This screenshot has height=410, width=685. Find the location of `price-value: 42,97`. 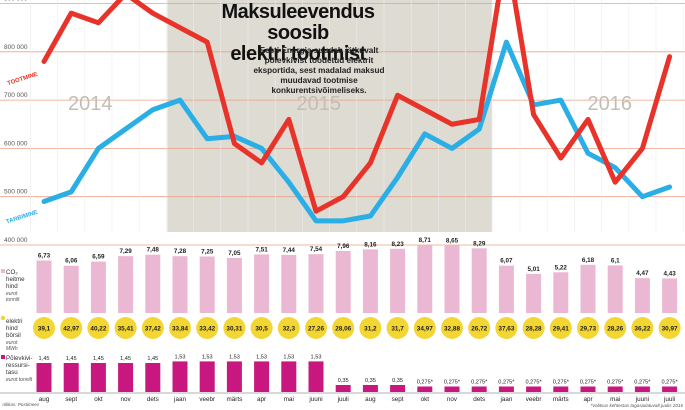

price-value: 42,97 is located at coordinates (71, 329).